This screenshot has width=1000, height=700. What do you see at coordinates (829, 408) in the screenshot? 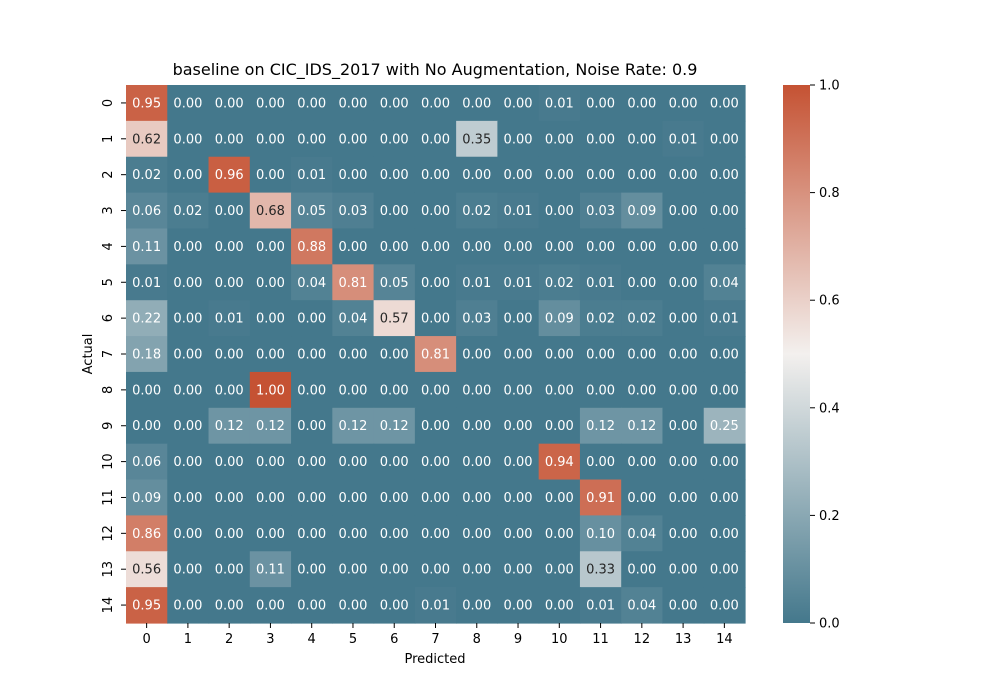
I see `colorbar-tick-label: 0.4` at bounding box center [829, 408].